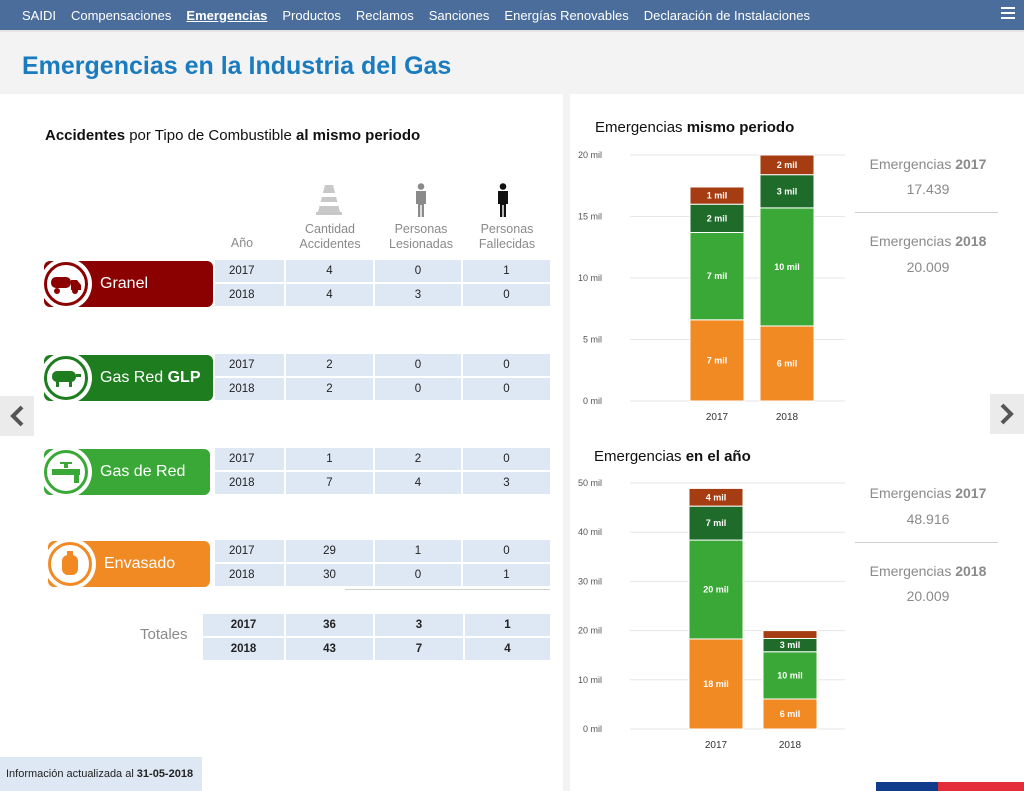 This screenshot has width=1024, height=791. What do you see at coordinates (384, 15) in the screenshot?
I see `nav-item-reclamos: Reclamos` at bounding box center [384, 15].